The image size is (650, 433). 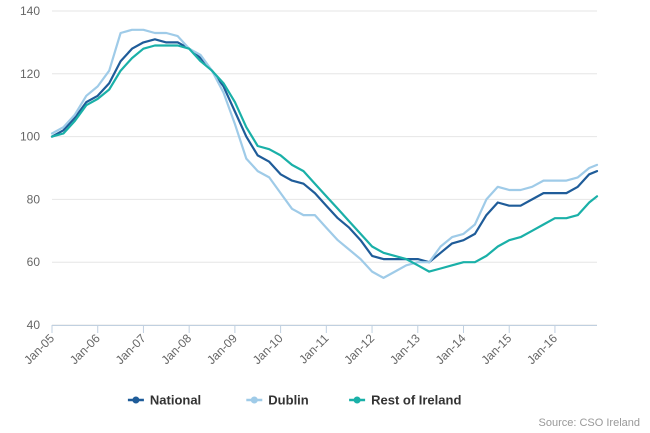 I want to click on x-tick-label: Jan-14, so click(x=451, y=349).